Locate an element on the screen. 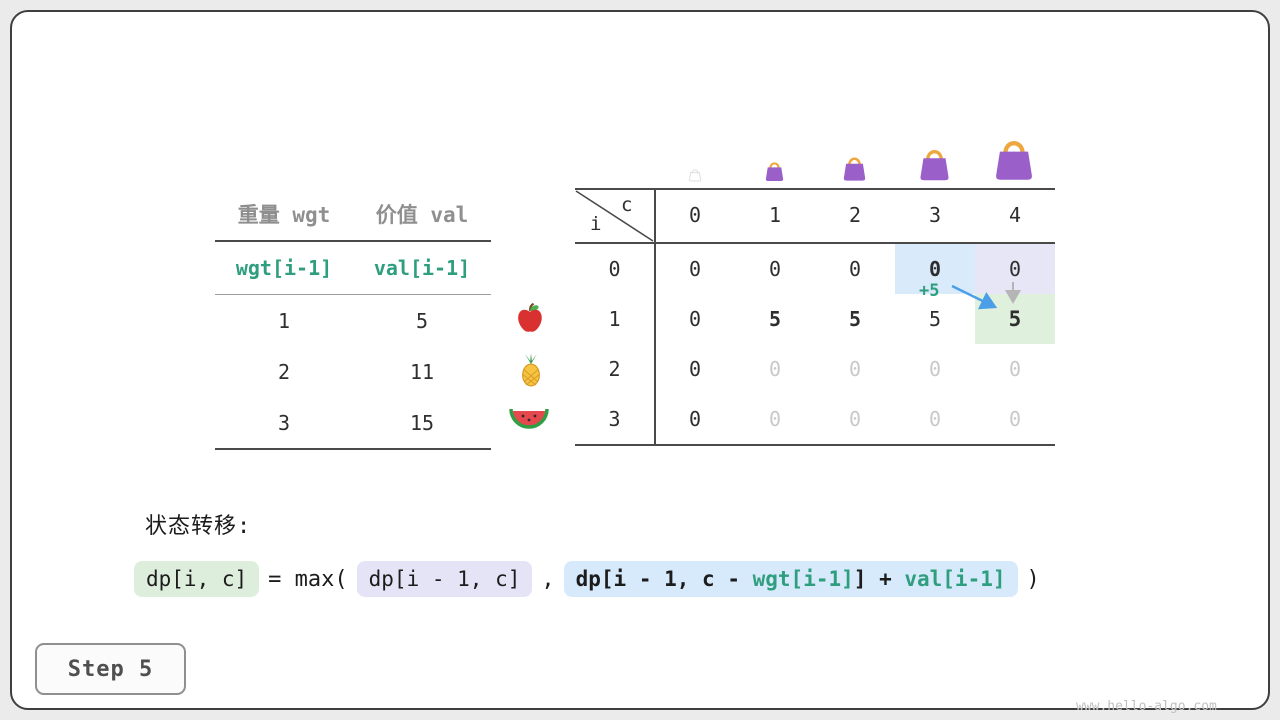  capacity-bags-row is located at coordinates (815, 156).